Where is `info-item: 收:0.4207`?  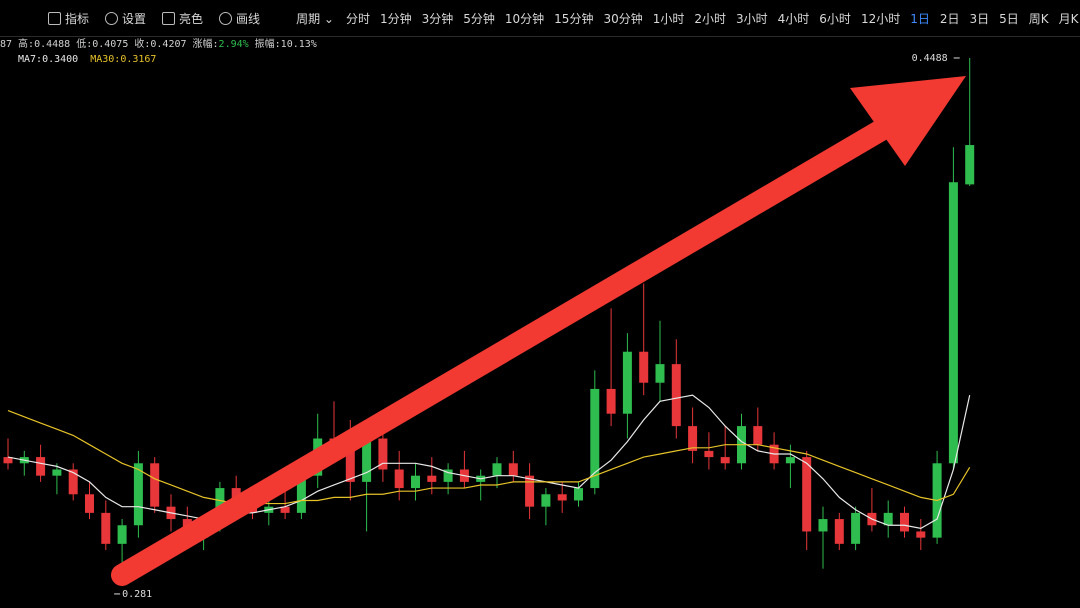 info-item: 收:0.4207 is located at coordinates (160, 44).